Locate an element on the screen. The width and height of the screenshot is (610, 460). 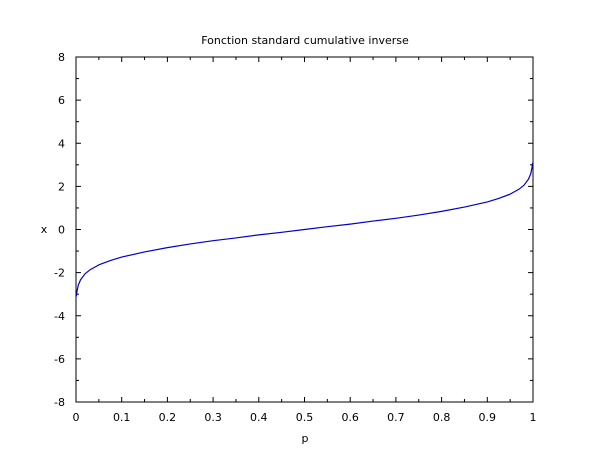
x-tick-label: 0 is located at coordinates (76, 417).